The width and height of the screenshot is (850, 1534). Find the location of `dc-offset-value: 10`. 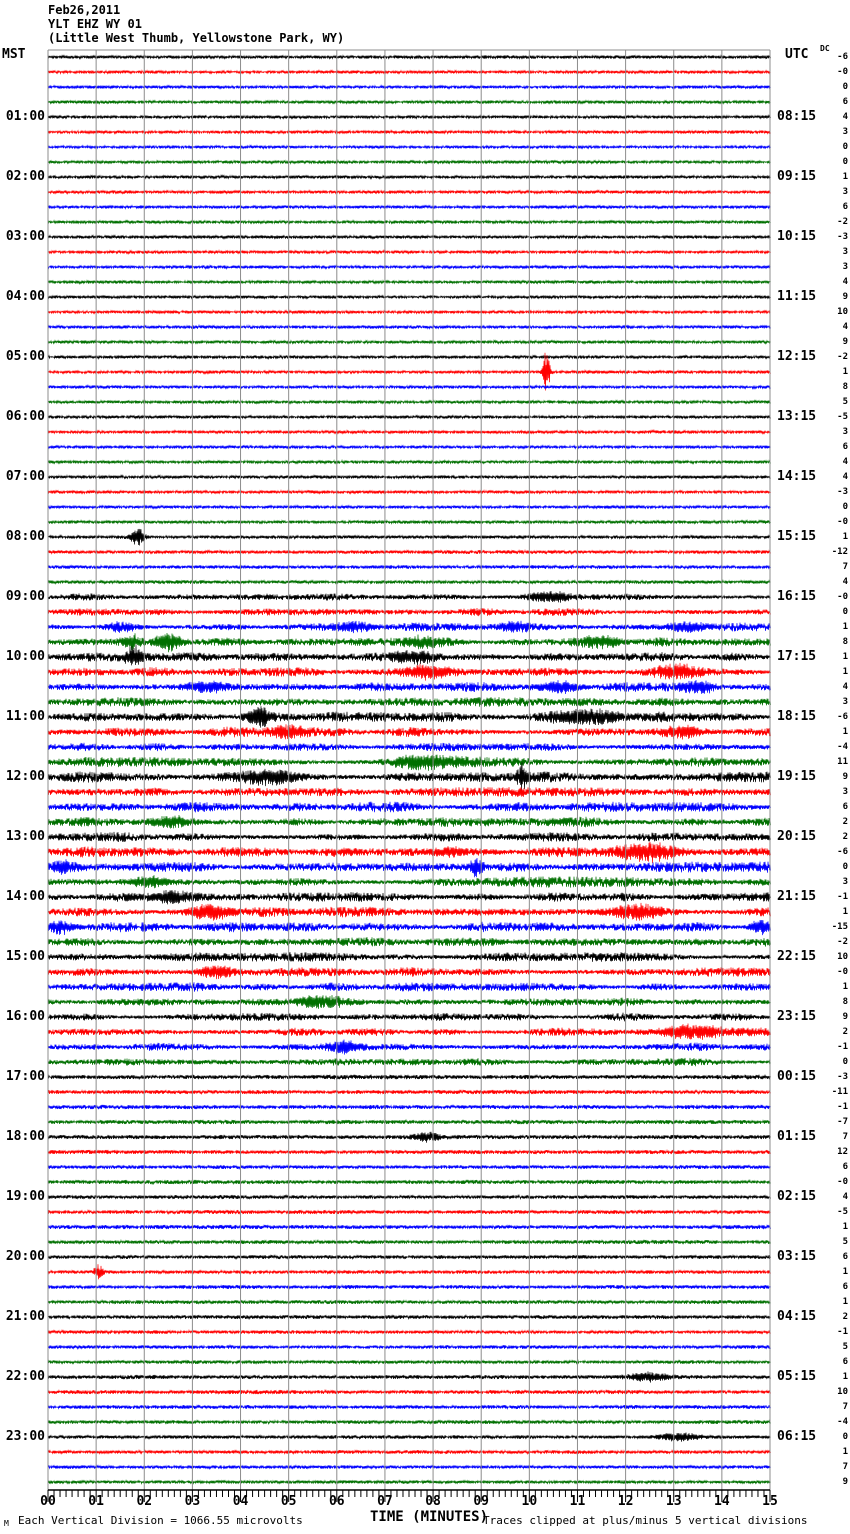

dc-offset-value: 10 is located at coordinates (842, 957).